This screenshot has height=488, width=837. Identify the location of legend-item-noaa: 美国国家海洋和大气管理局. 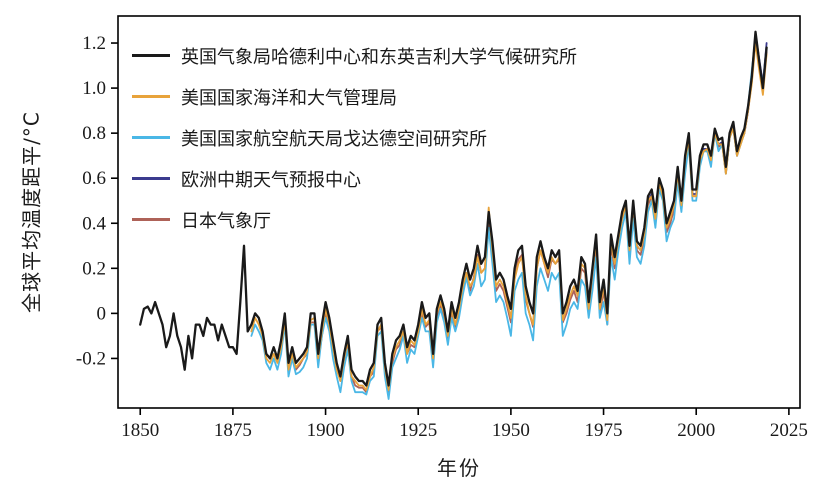
(354, 96).